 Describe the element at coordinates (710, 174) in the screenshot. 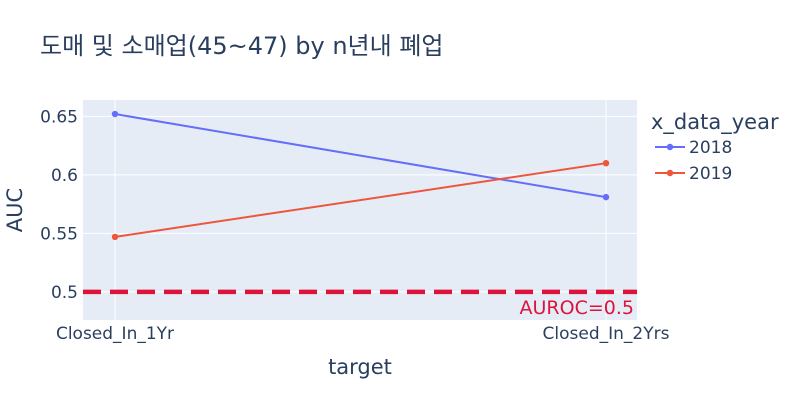

I see `legend-item-label: 2019` at that location.